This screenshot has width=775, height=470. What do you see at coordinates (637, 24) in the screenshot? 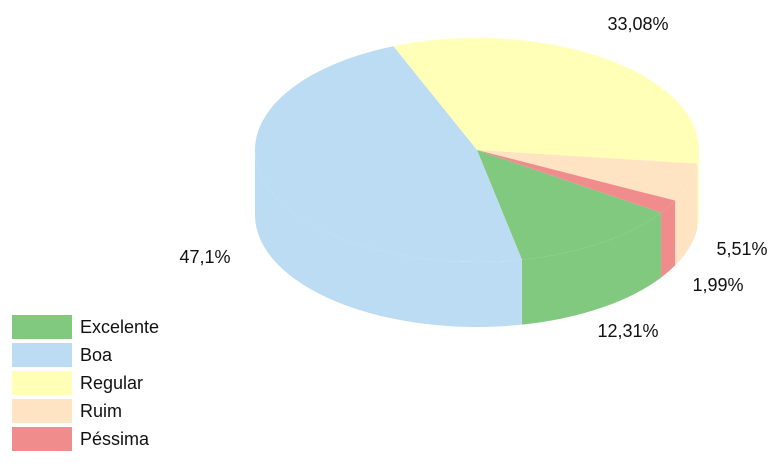
I see `data-label: 33,08%` at bounding box center [637, 24].